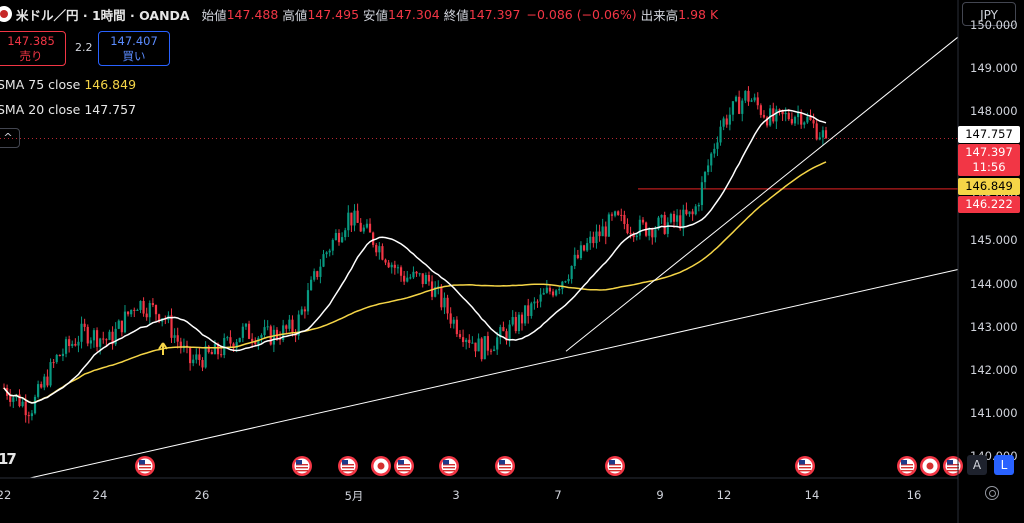  What do you see at coordinates (6, 495) in the screenshot?
I see `time-tick-label: 22` at bounding box center [6, 495].